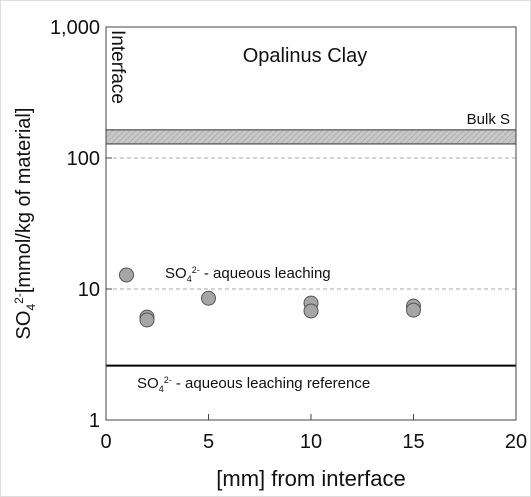  Describe the element at coordinates (75, 28) in the screenshot. I see `y-tick-label: 1,000` at that location.